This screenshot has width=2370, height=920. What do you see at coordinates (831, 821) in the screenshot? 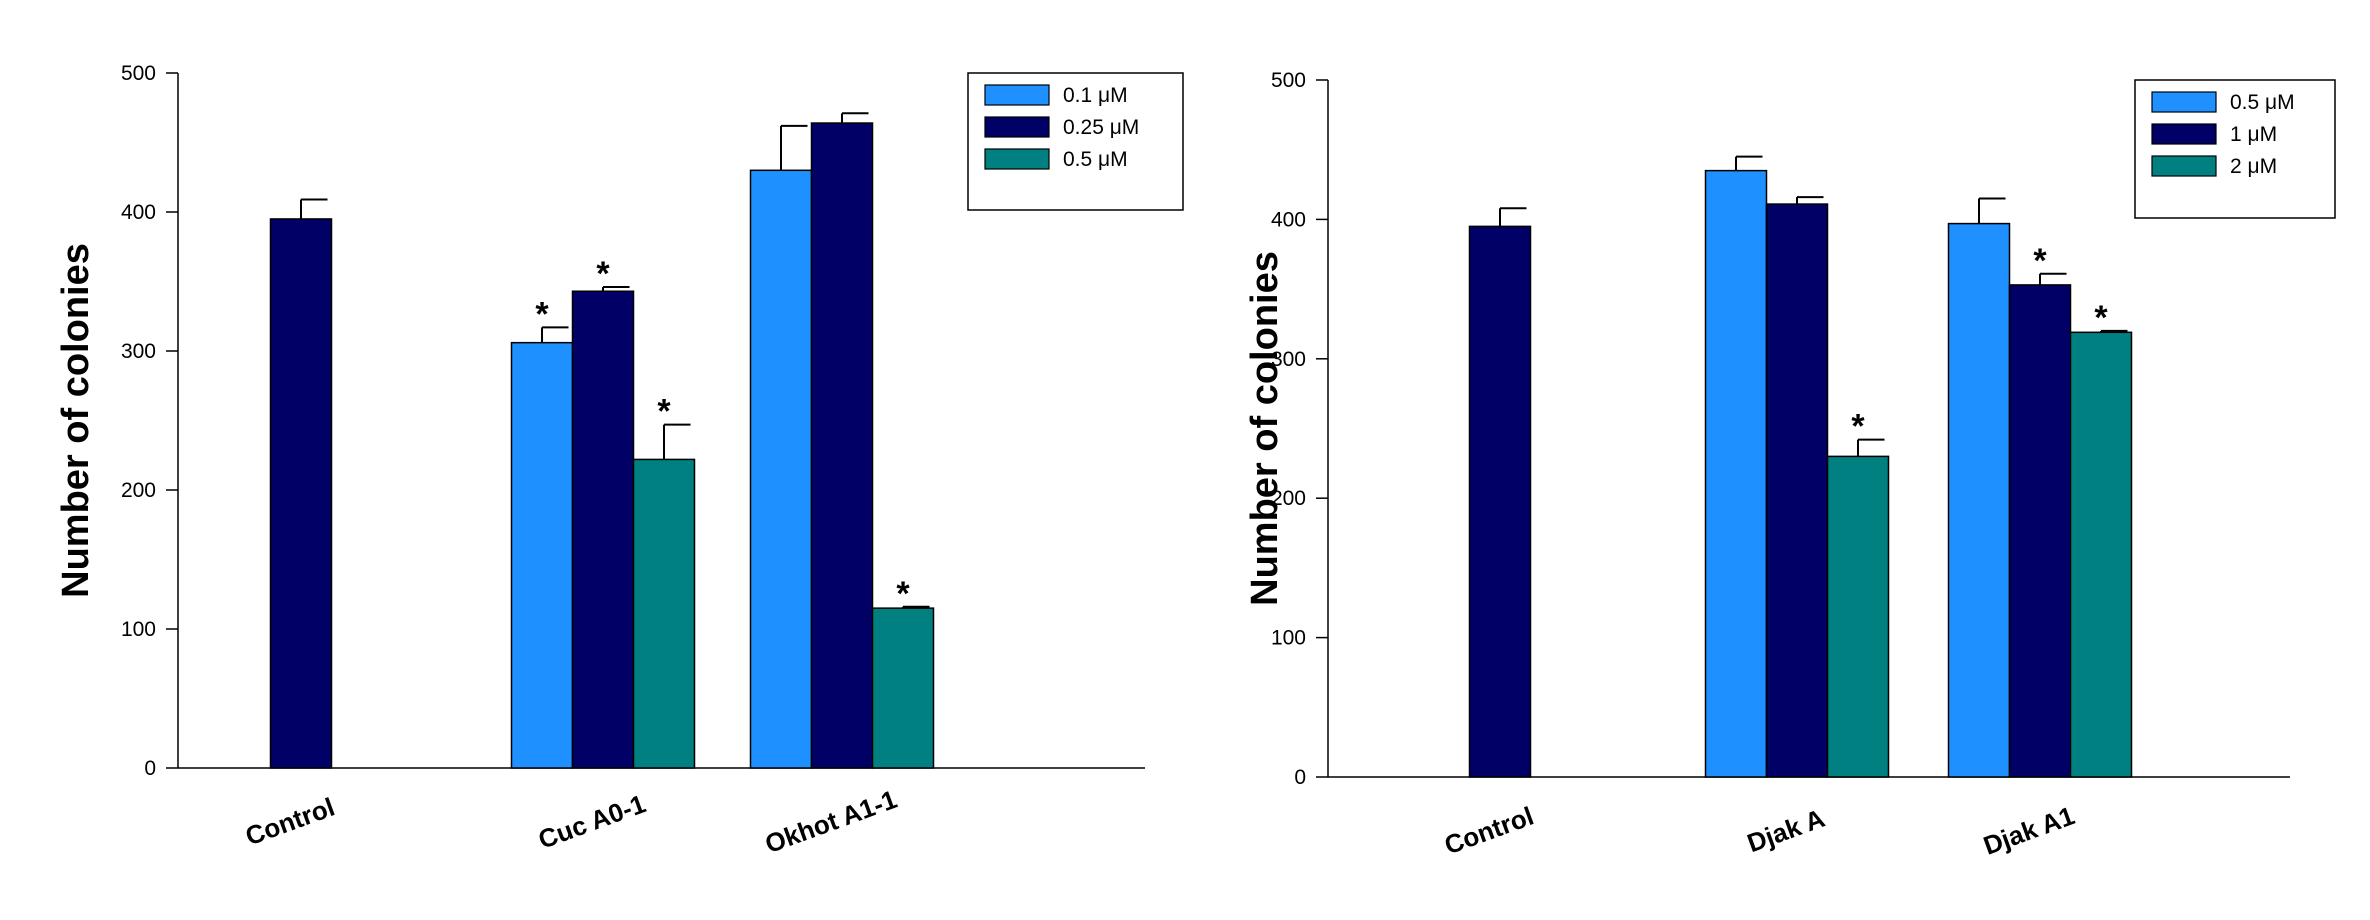
I see `category-label: Okhot A1-1` at bounding box center [831, 821].